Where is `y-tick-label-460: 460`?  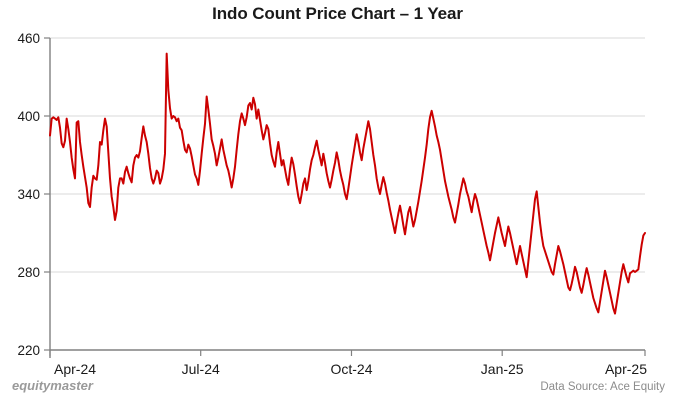
y-tick-label-460: 460 is located at coordinates (28, 38).